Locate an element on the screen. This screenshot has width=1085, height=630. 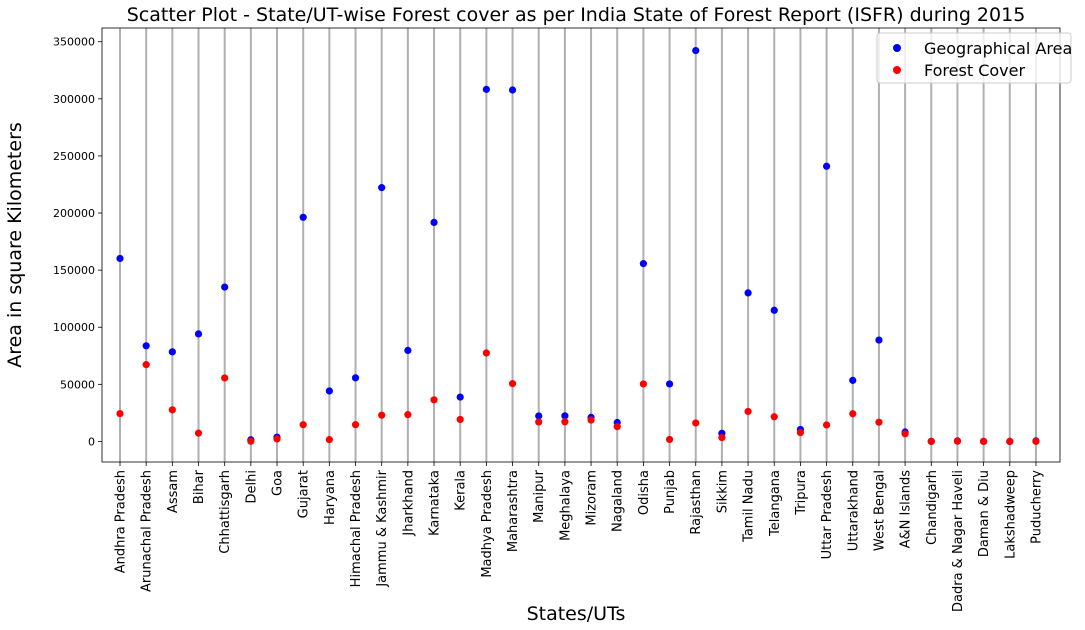
x-tick-label: Goa is located at coordinates (278, 483).